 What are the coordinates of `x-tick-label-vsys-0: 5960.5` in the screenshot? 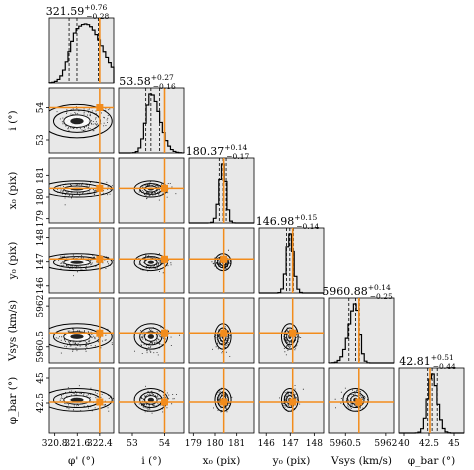 It's located at (346, 444).